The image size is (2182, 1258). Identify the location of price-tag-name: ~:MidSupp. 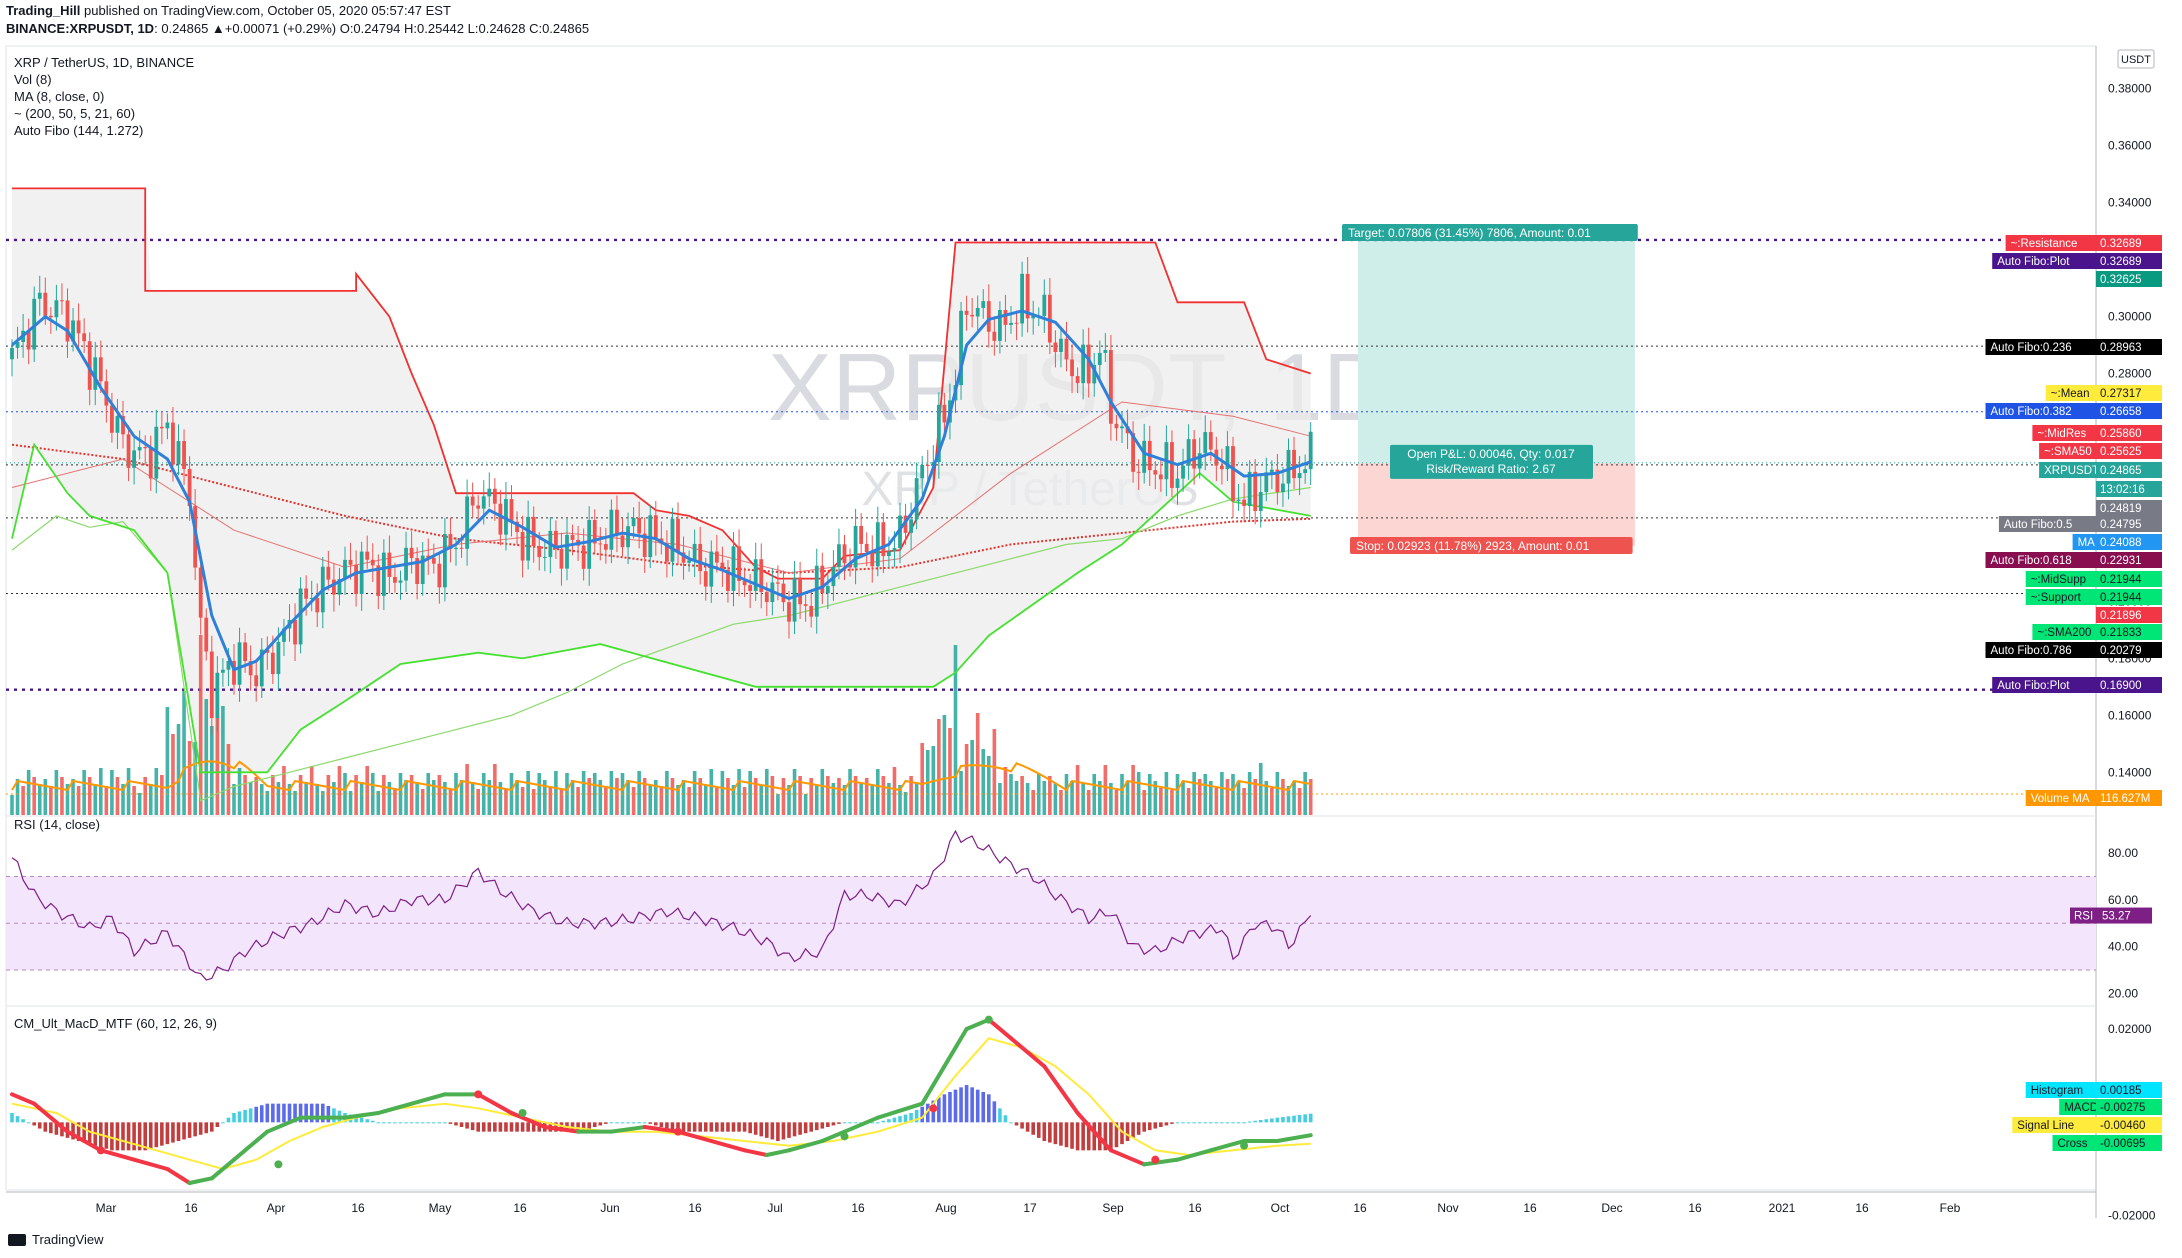
(2058, 580).